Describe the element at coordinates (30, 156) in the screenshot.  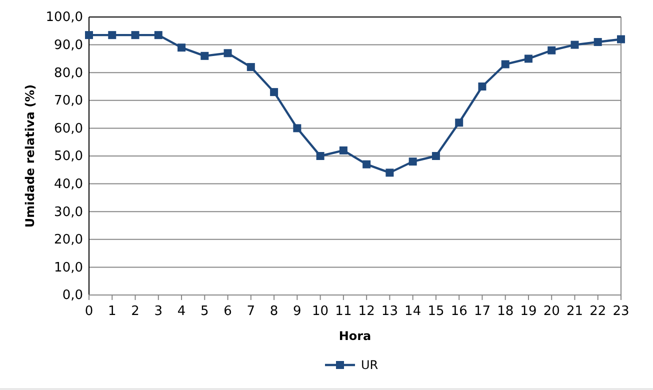
I see `y-axis-title: Umidade relativa (%)` at that location.